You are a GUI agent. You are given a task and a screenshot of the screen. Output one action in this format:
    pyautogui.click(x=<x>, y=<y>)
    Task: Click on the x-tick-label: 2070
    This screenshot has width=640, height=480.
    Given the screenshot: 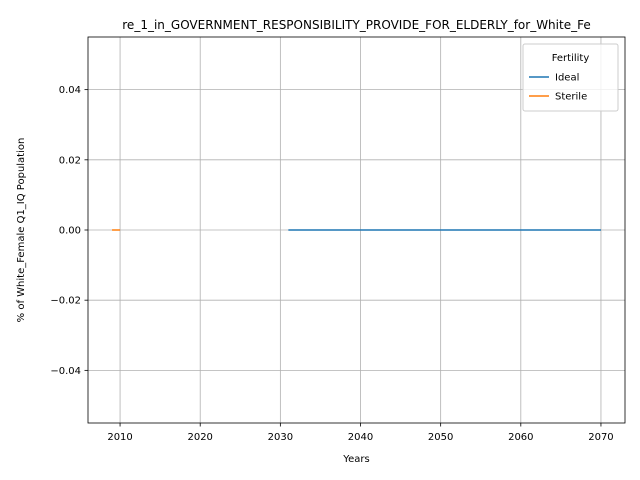 What is the action you would take?
    pyautogui.click(x=600, y=437)
    